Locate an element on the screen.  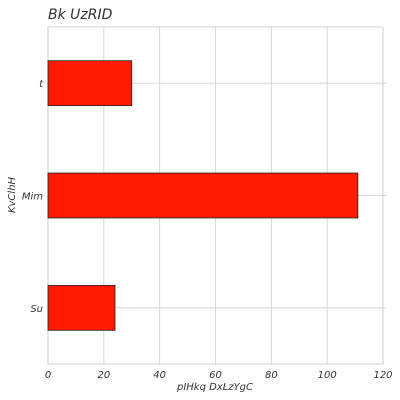
x-tick-label: 120 is located at coordinates (382, 375).